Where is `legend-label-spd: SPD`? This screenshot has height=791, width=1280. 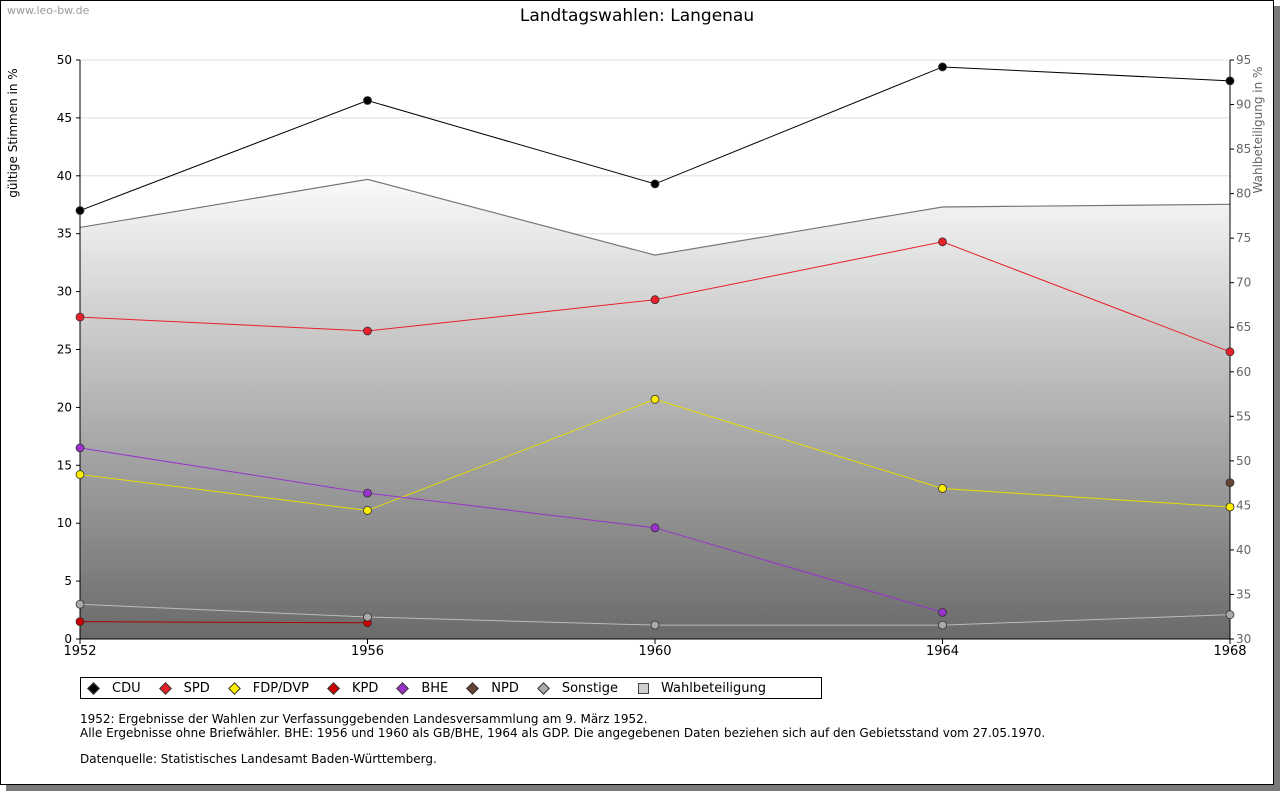 legend-label-spd: SPD is located at coordinates (196, 688).